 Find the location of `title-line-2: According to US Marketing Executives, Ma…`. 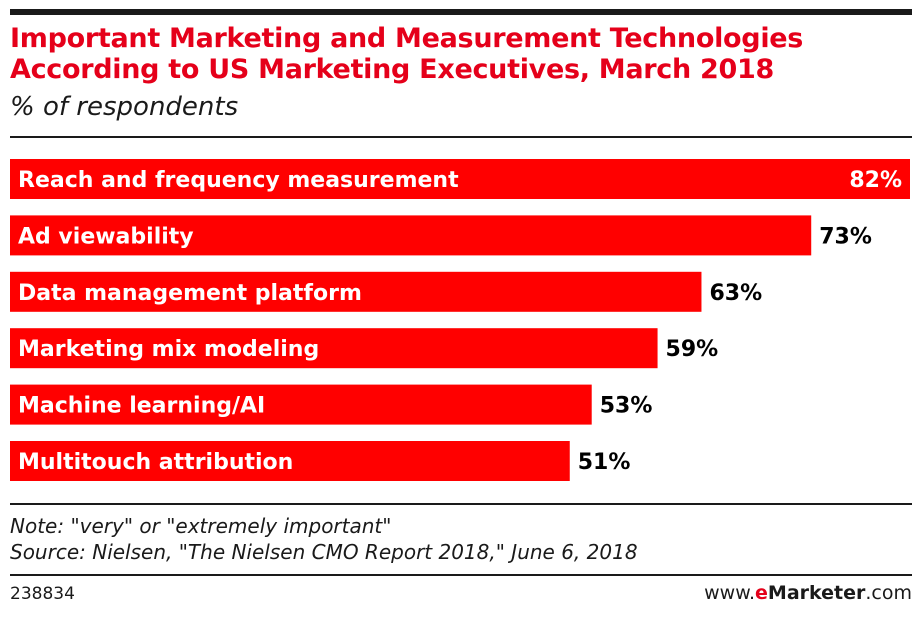

title-line-2: According to US Marketing Executives, Ma… is located at coordinates (392, 69).